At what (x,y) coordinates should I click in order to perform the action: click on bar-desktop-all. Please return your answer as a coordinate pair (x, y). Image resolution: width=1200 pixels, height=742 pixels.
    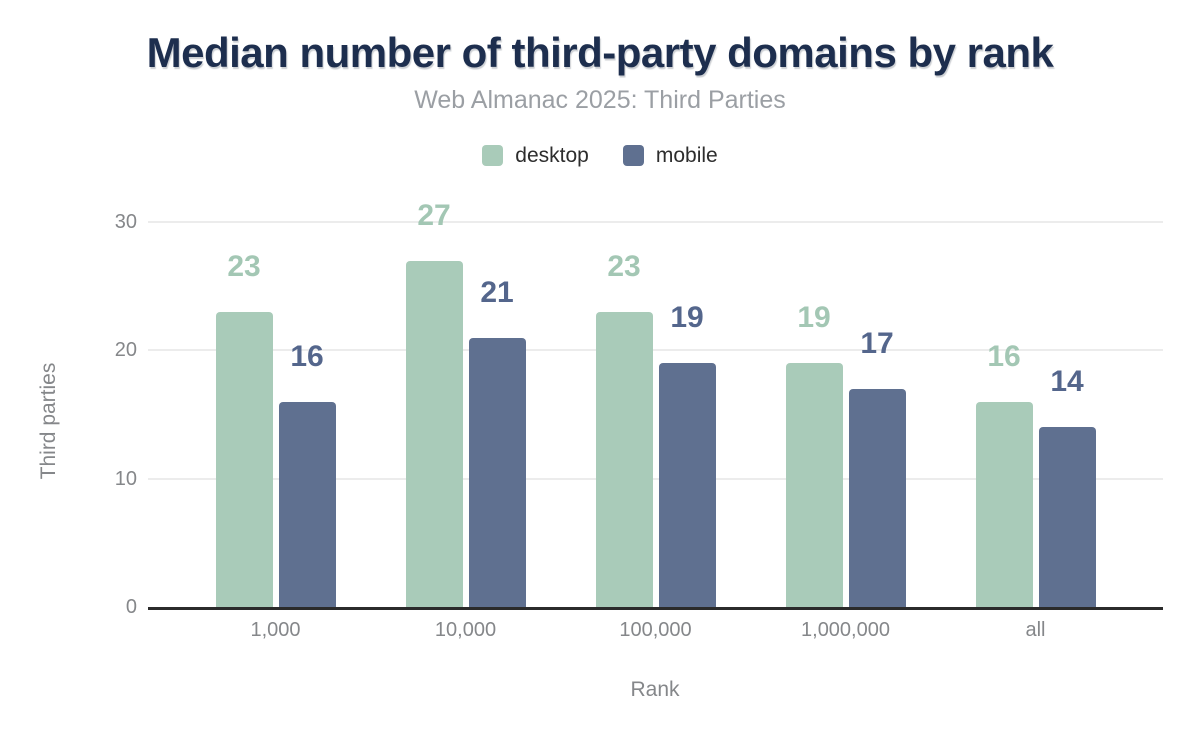
    Looking at the image, I should click on (1004, 504).